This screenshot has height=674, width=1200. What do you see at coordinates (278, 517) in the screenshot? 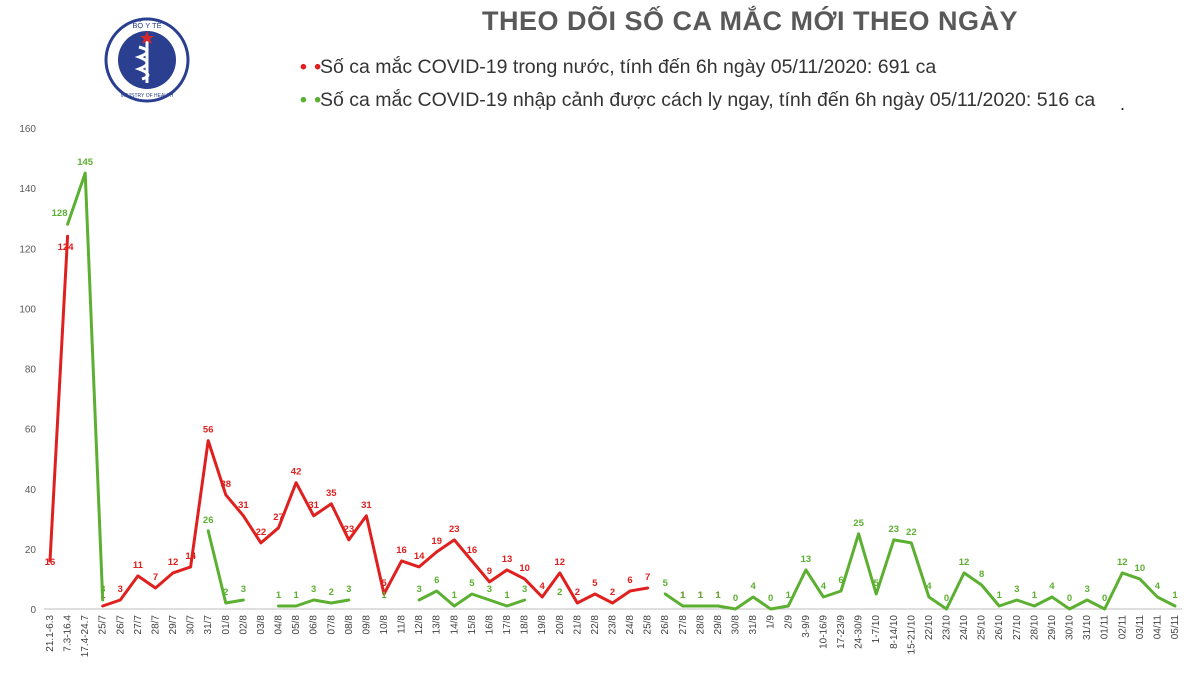
I see `series-0-data-label: 27` at bounding box center [278, 517].